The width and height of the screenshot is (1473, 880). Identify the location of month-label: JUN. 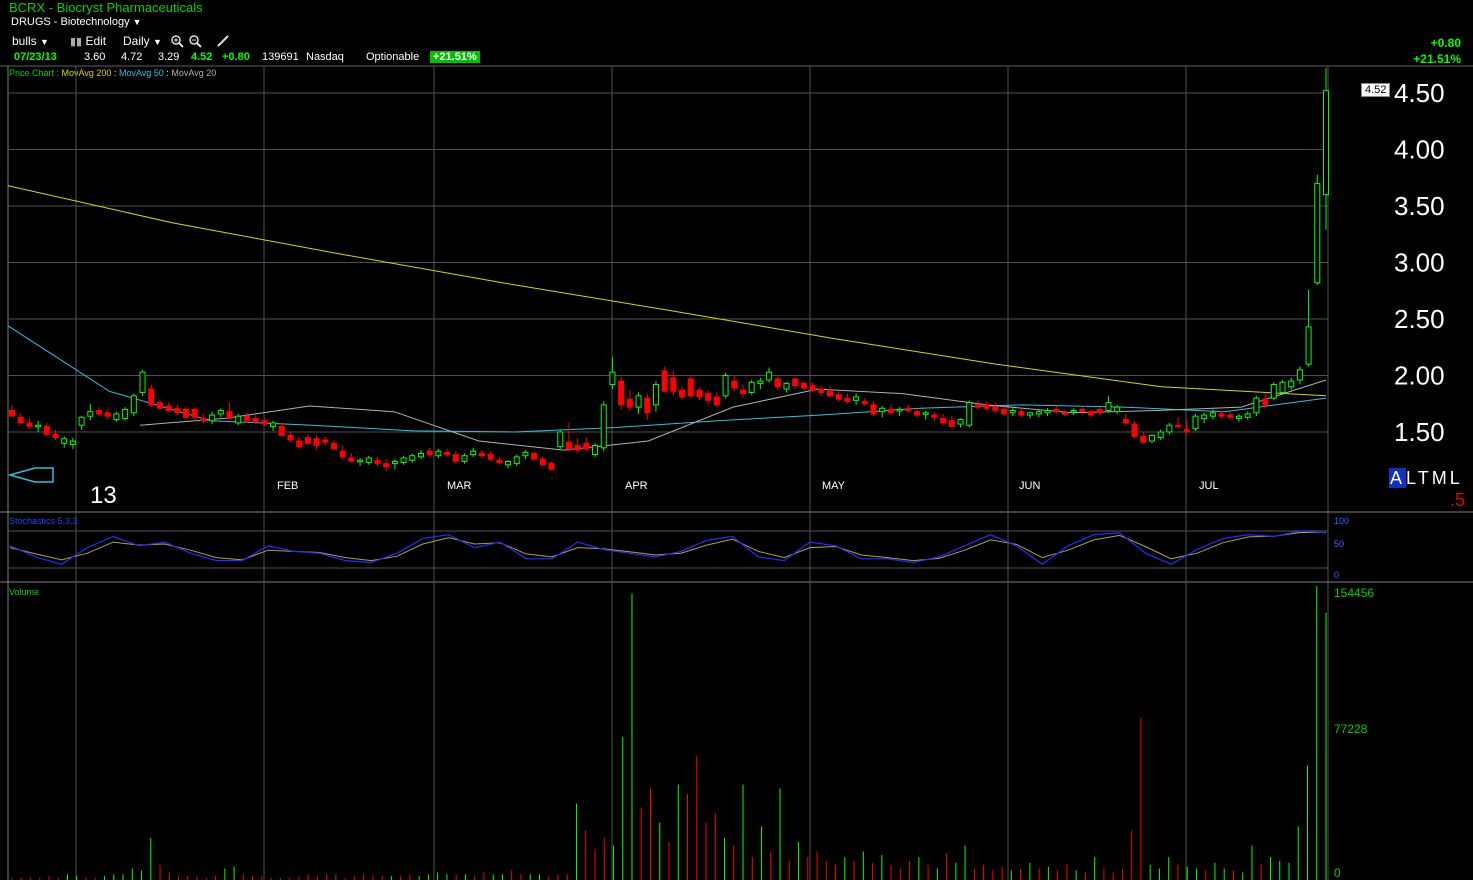
(1029, 486).